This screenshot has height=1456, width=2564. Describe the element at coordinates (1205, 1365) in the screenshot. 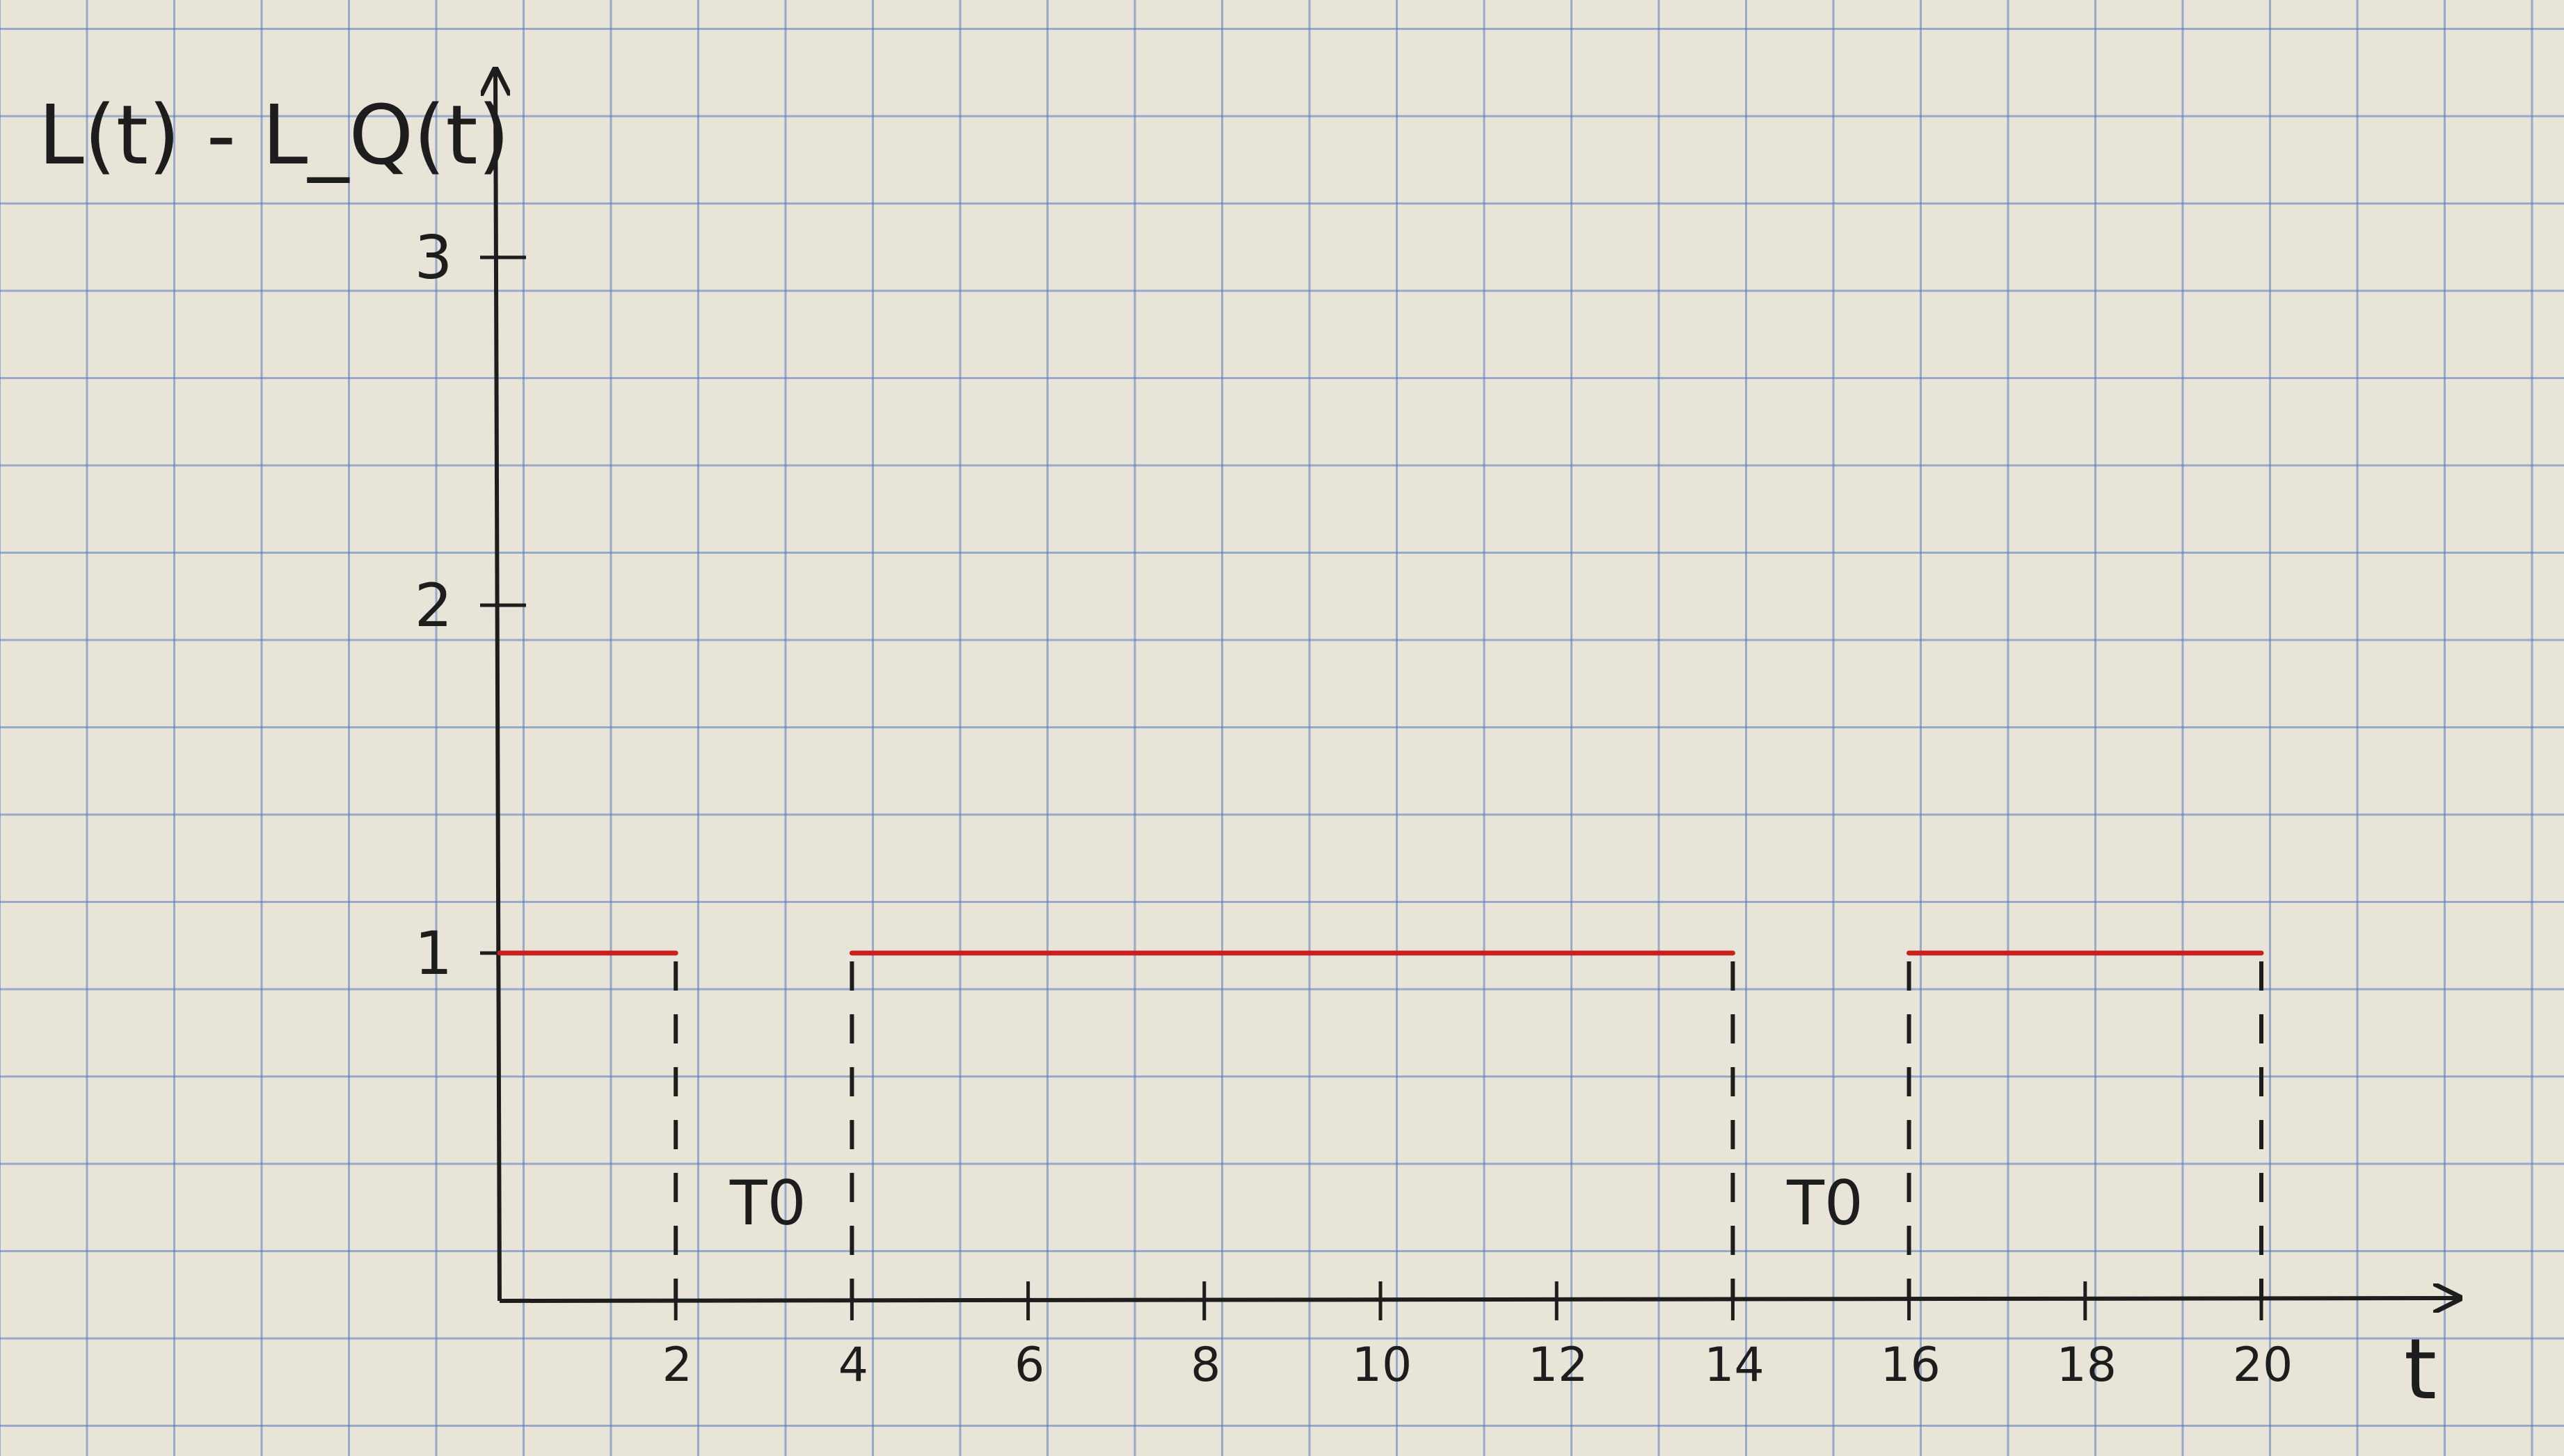

I see `x-tick-label: 8` at that location.